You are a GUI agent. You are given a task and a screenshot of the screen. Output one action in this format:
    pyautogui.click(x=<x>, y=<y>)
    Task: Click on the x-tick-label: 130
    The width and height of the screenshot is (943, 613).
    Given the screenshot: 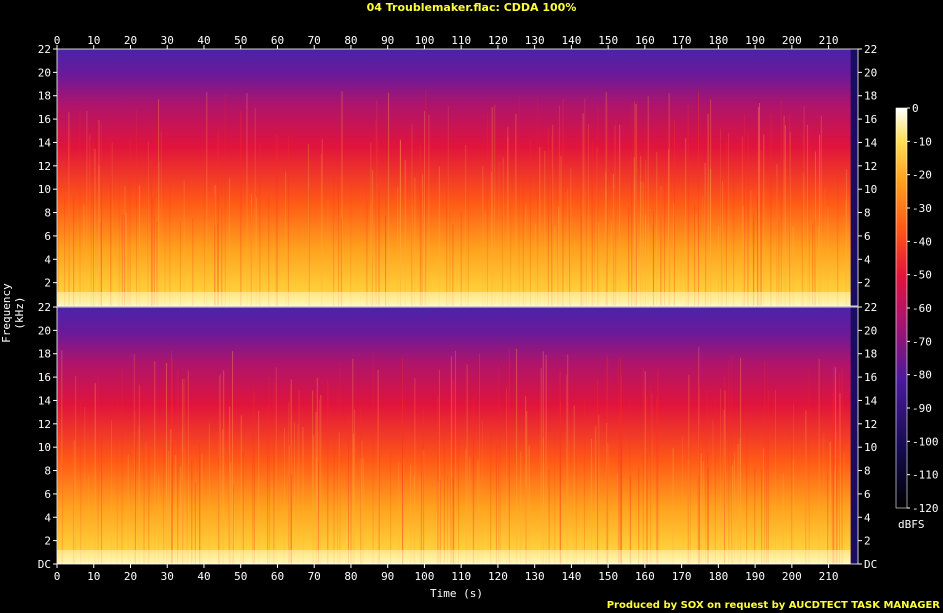 What is the action you would take?
    pyautogui.click(x=535, y=40)
    